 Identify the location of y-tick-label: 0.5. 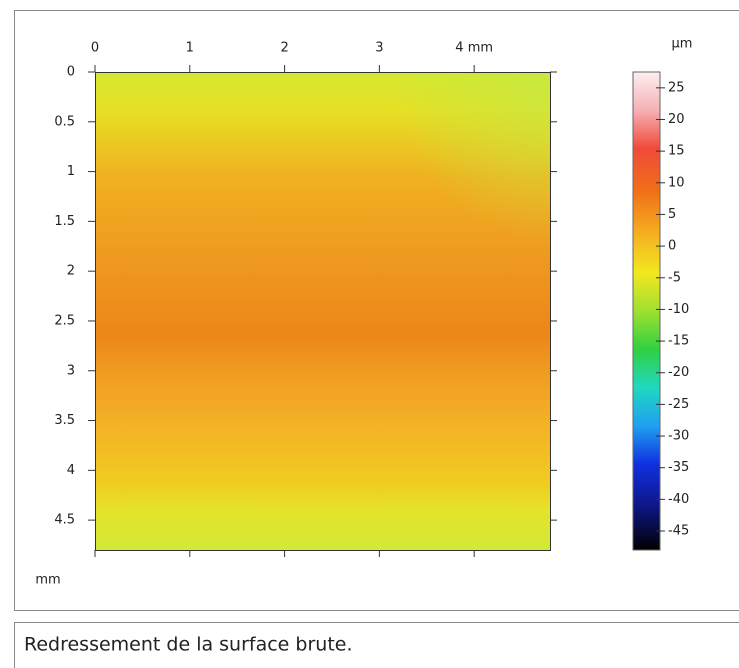
(64, 121).